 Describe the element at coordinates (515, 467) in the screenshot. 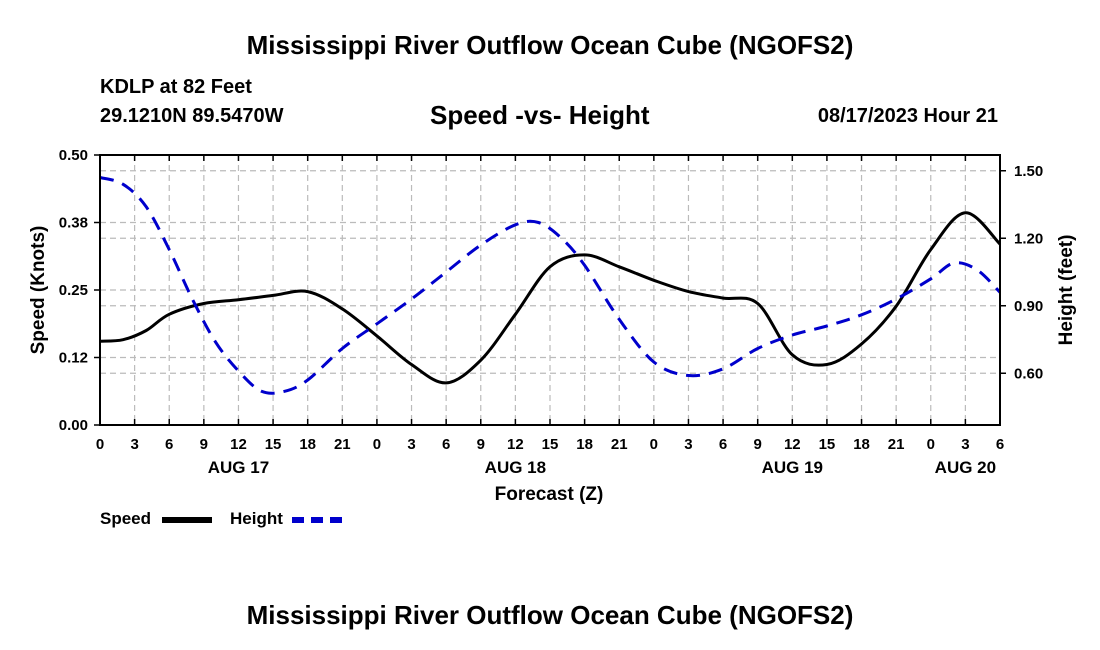

I see `x-date-label: AUG 18` at that location.